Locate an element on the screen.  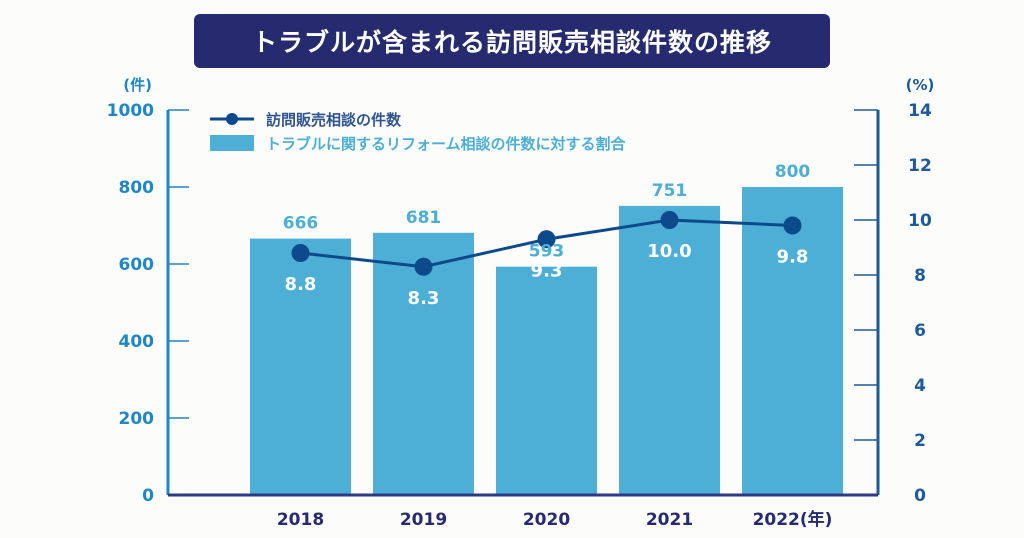
line-point-2021 is located at coordinates (669, 220).